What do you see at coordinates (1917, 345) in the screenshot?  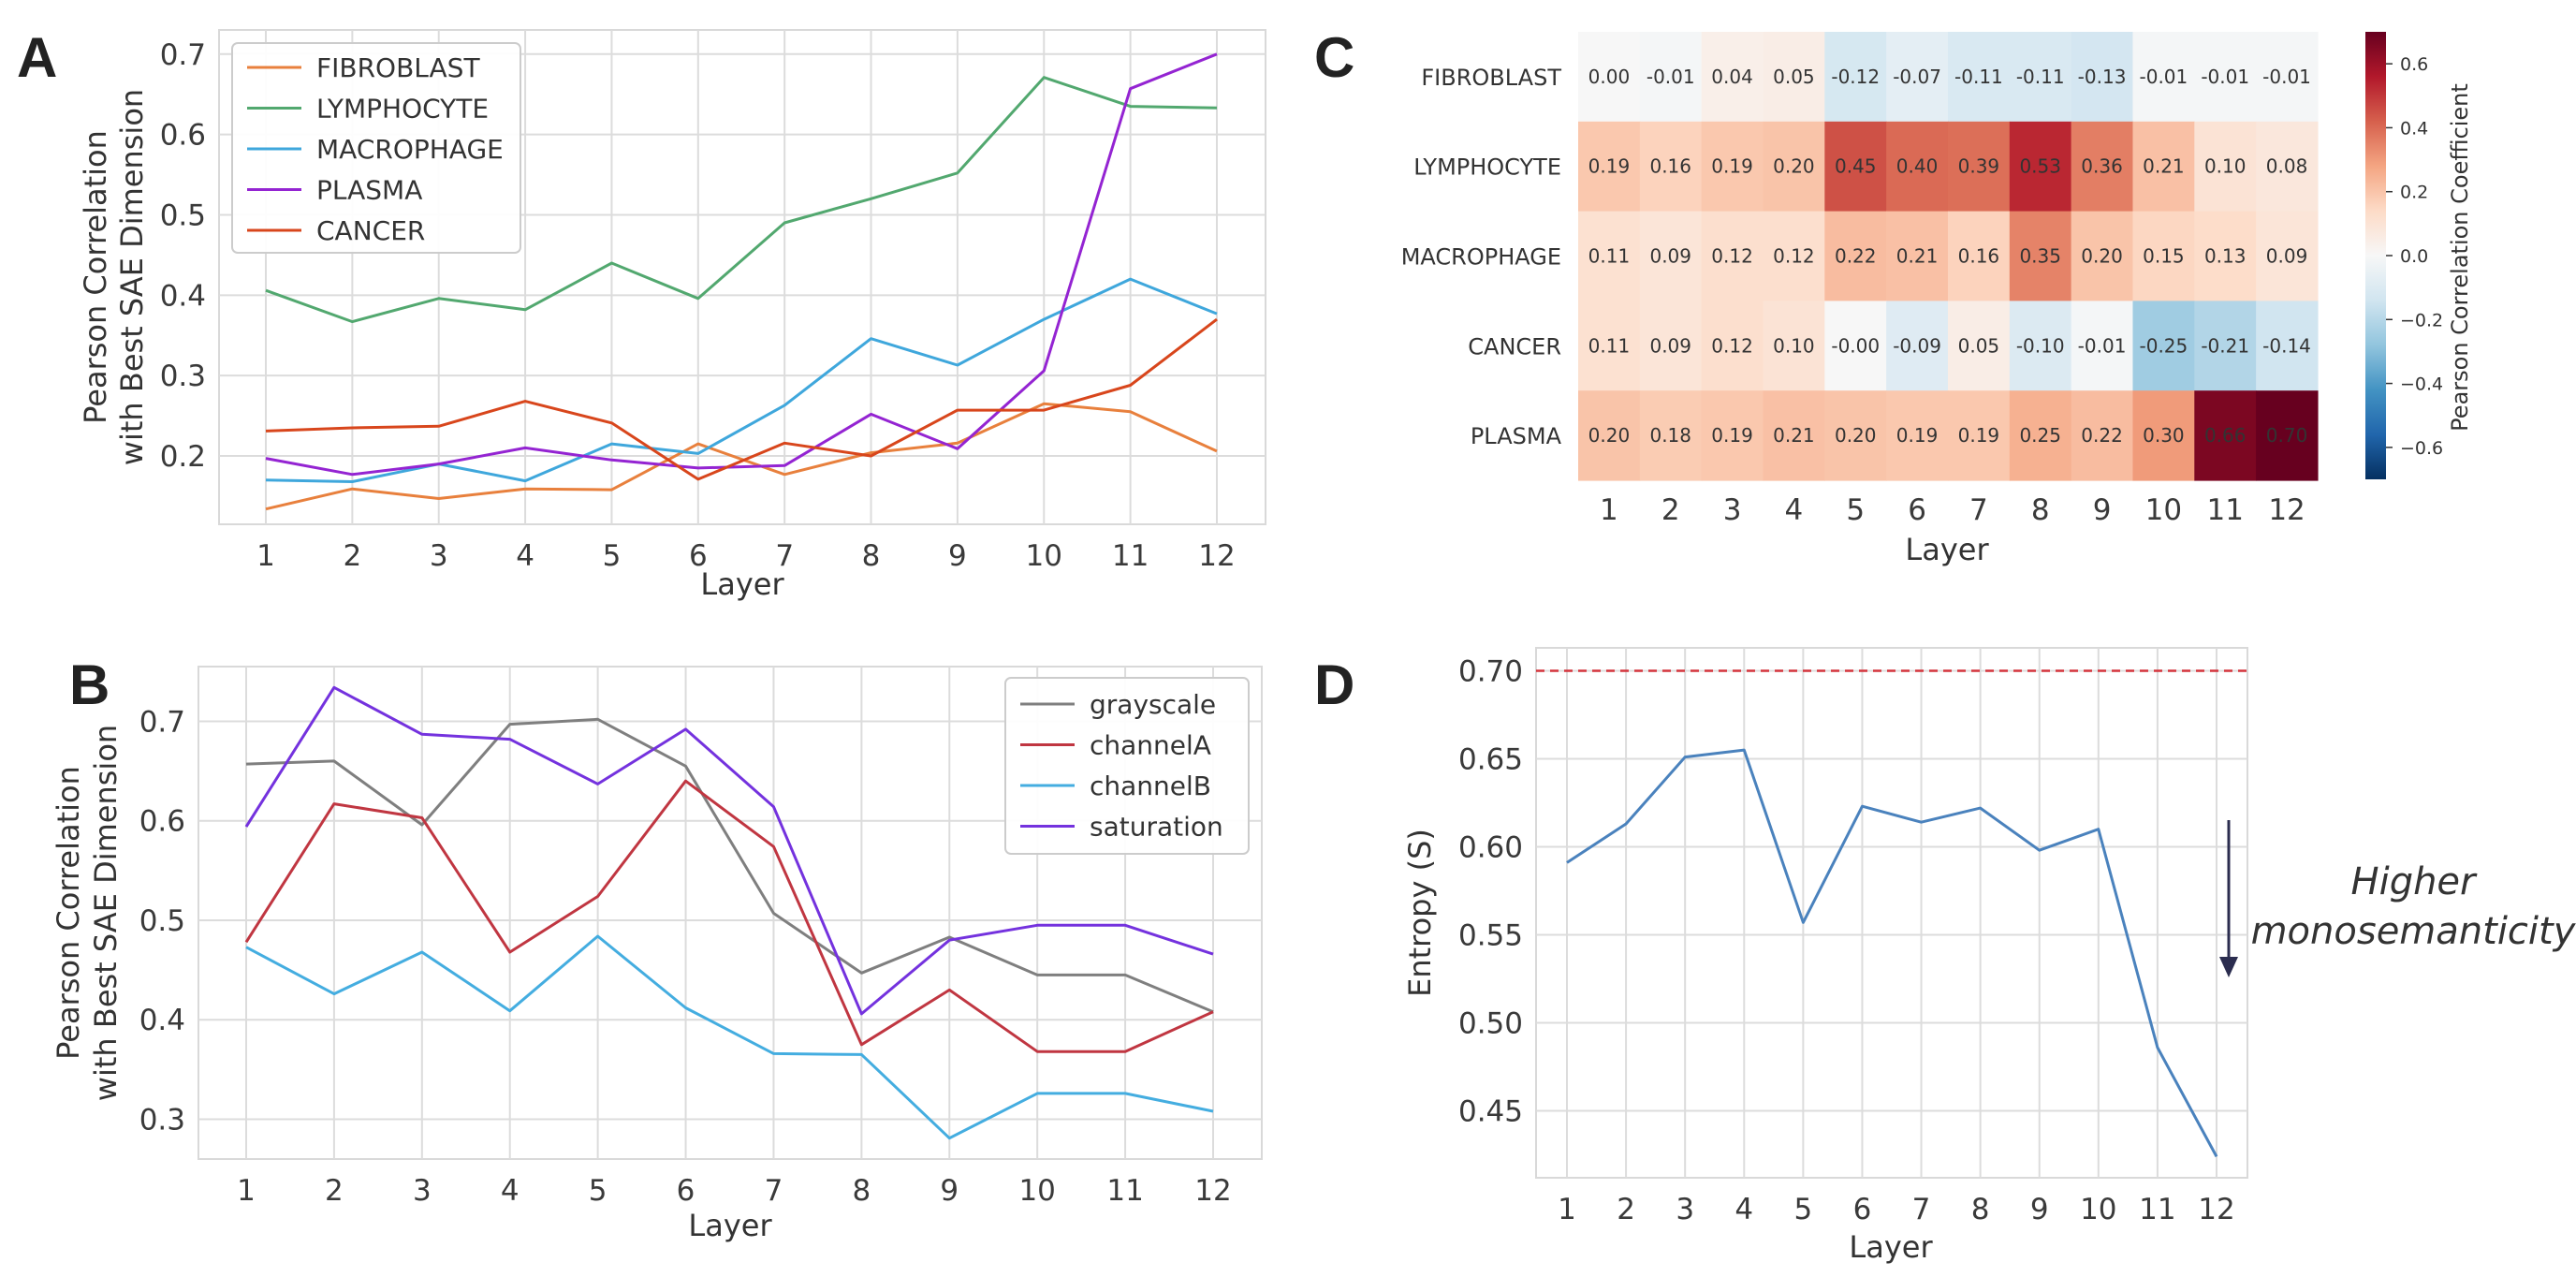 I see `heatmap-cell-label: -0.09` at bounding box center [1917, 345].